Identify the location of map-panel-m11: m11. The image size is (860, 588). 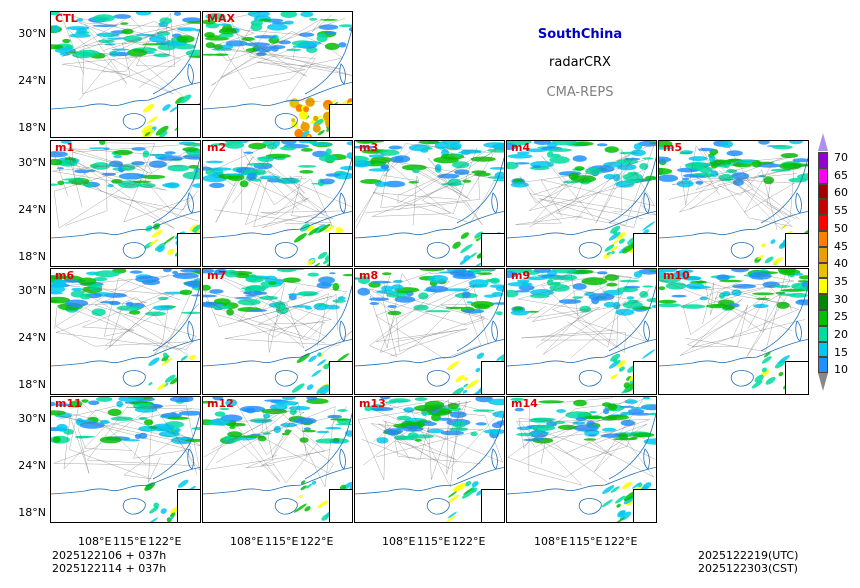
(125, 459).